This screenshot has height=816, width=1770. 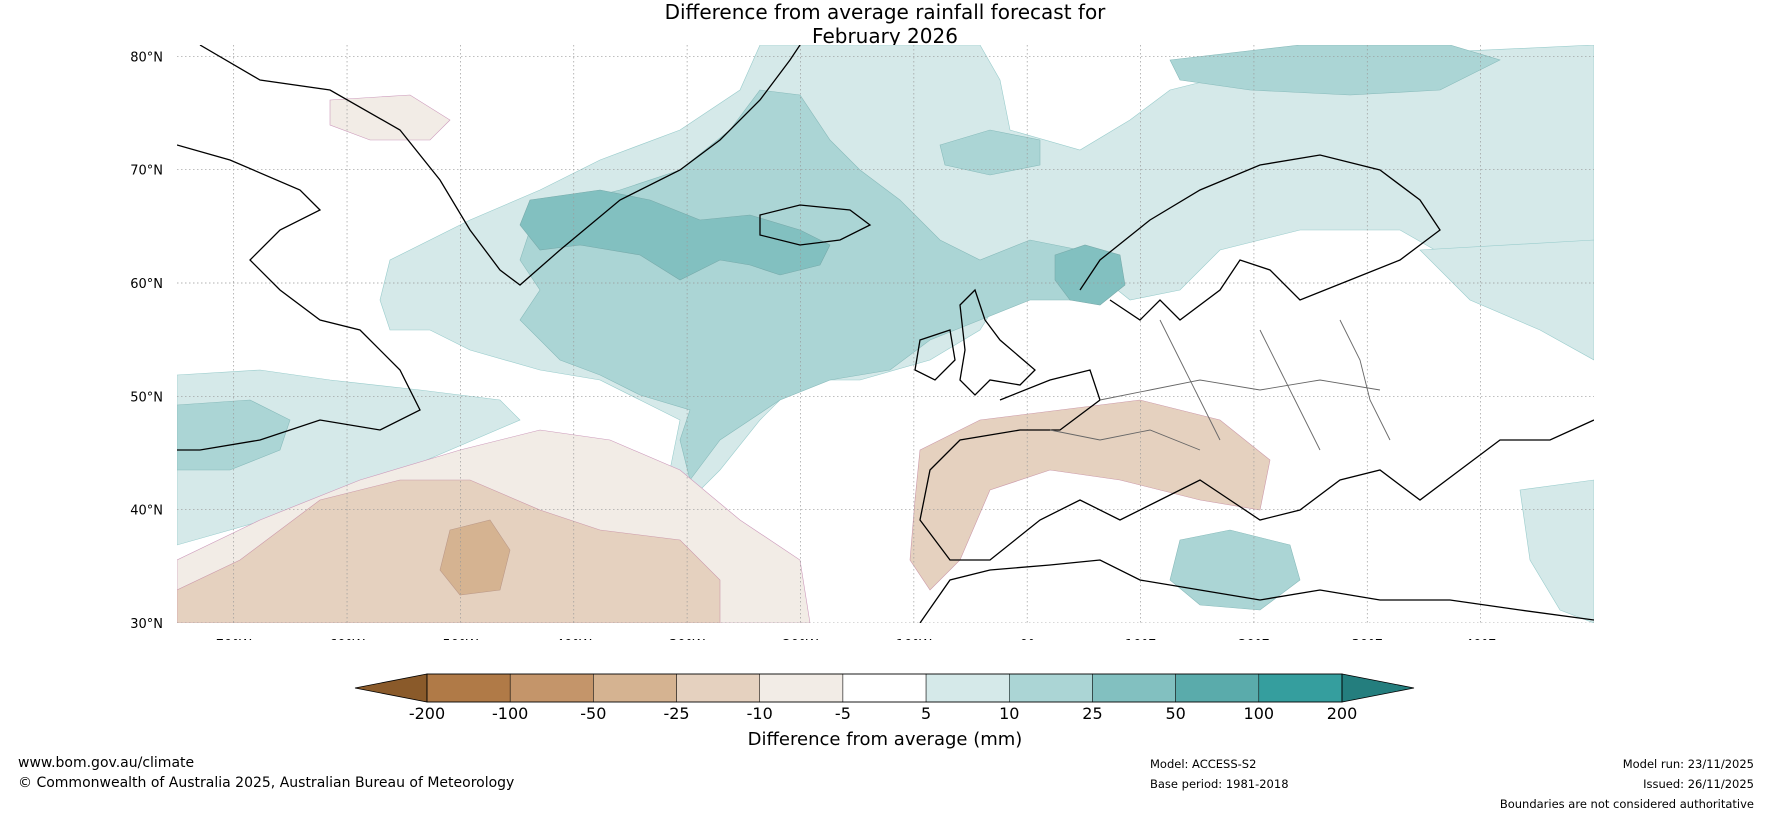 I want to click on lon-label: 40°E, so click(x=1480, y=639).